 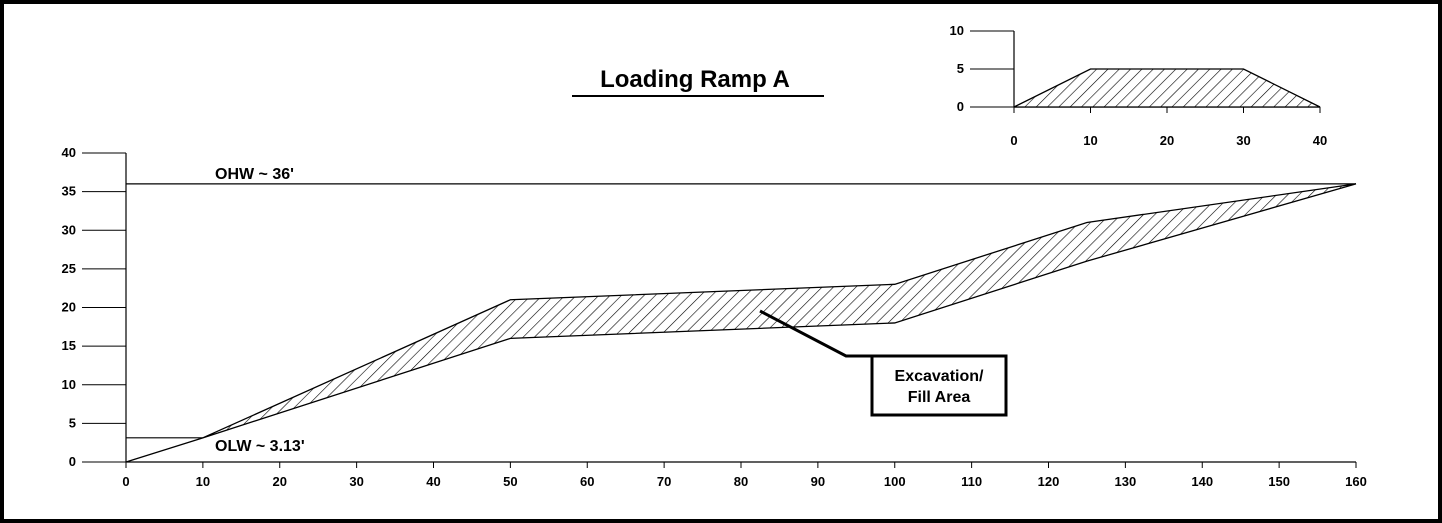 What do you see at coordinates (1279, 481) in the screenshot?
I see `main-x-tick-label: 150` at bounding box center [1279, 481].